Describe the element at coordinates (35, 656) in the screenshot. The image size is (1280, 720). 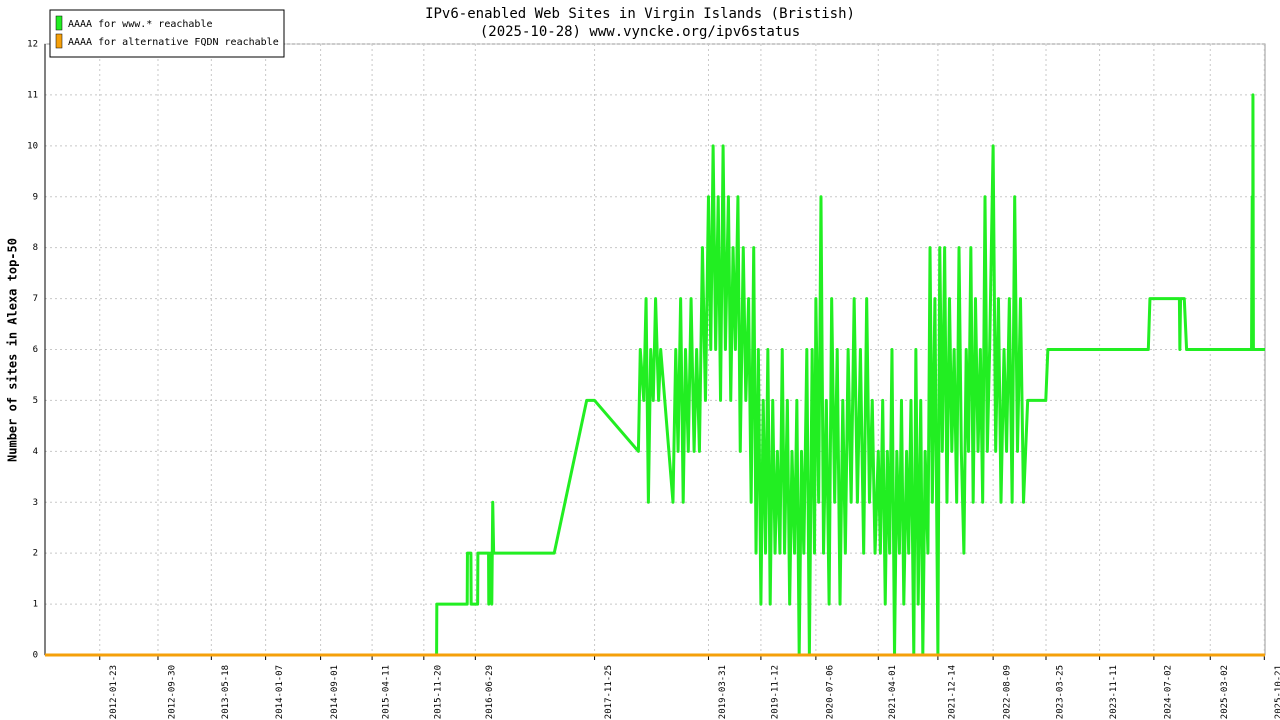
I see `y-tick-label: 0` at that location.